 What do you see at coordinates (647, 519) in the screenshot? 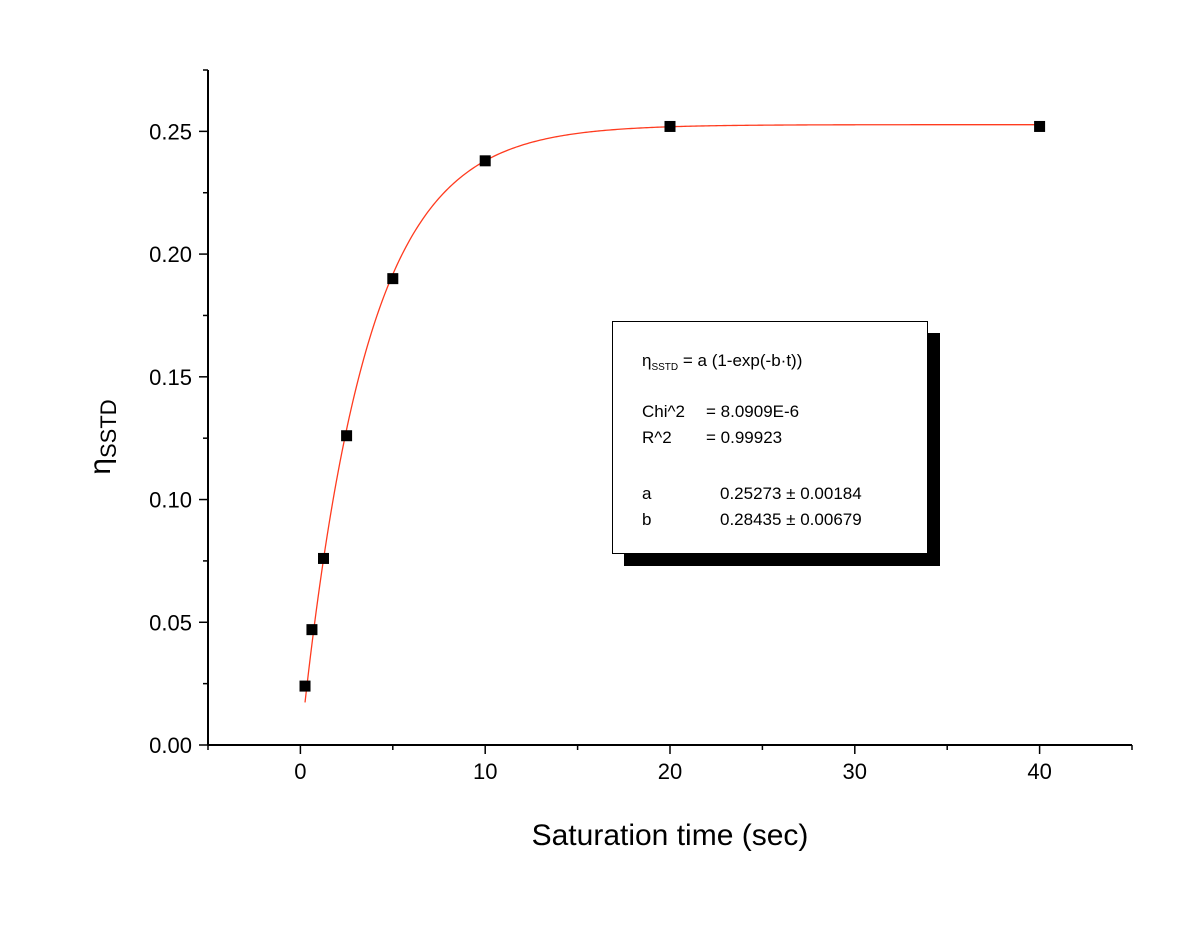
I see `param-b-label: b` at bounding box center [647, 519].